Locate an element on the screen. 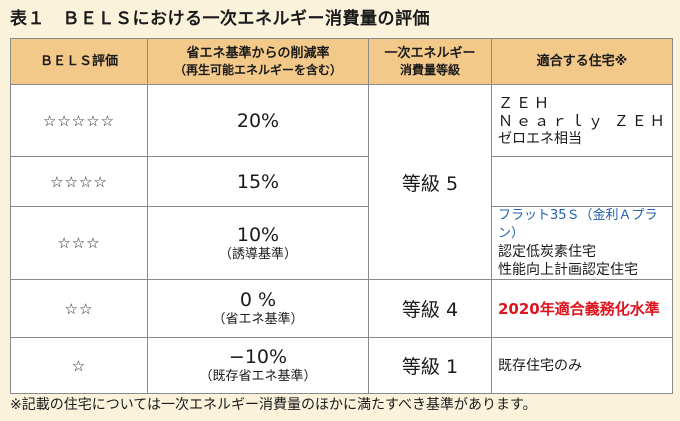 Image resolution: width=680 pixels, height=421 pixels. reduction-rate: 0 % （省エネ基準） is located at coordinates (258, 308).